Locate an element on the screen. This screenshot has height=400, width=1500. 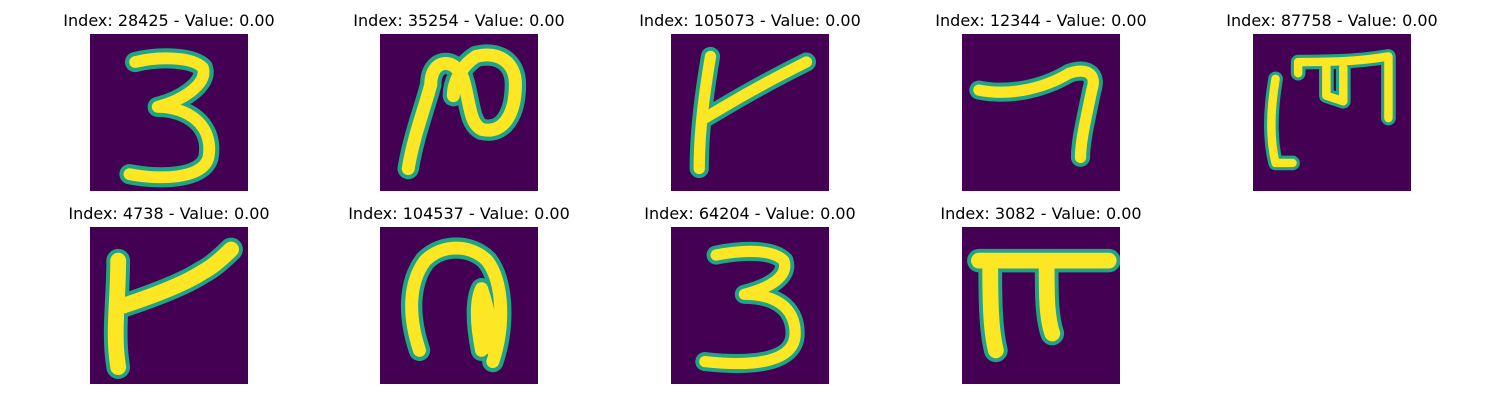
panel-title: Index: 87758 - Value: 0.00 is located at coordinates (1332, 20).